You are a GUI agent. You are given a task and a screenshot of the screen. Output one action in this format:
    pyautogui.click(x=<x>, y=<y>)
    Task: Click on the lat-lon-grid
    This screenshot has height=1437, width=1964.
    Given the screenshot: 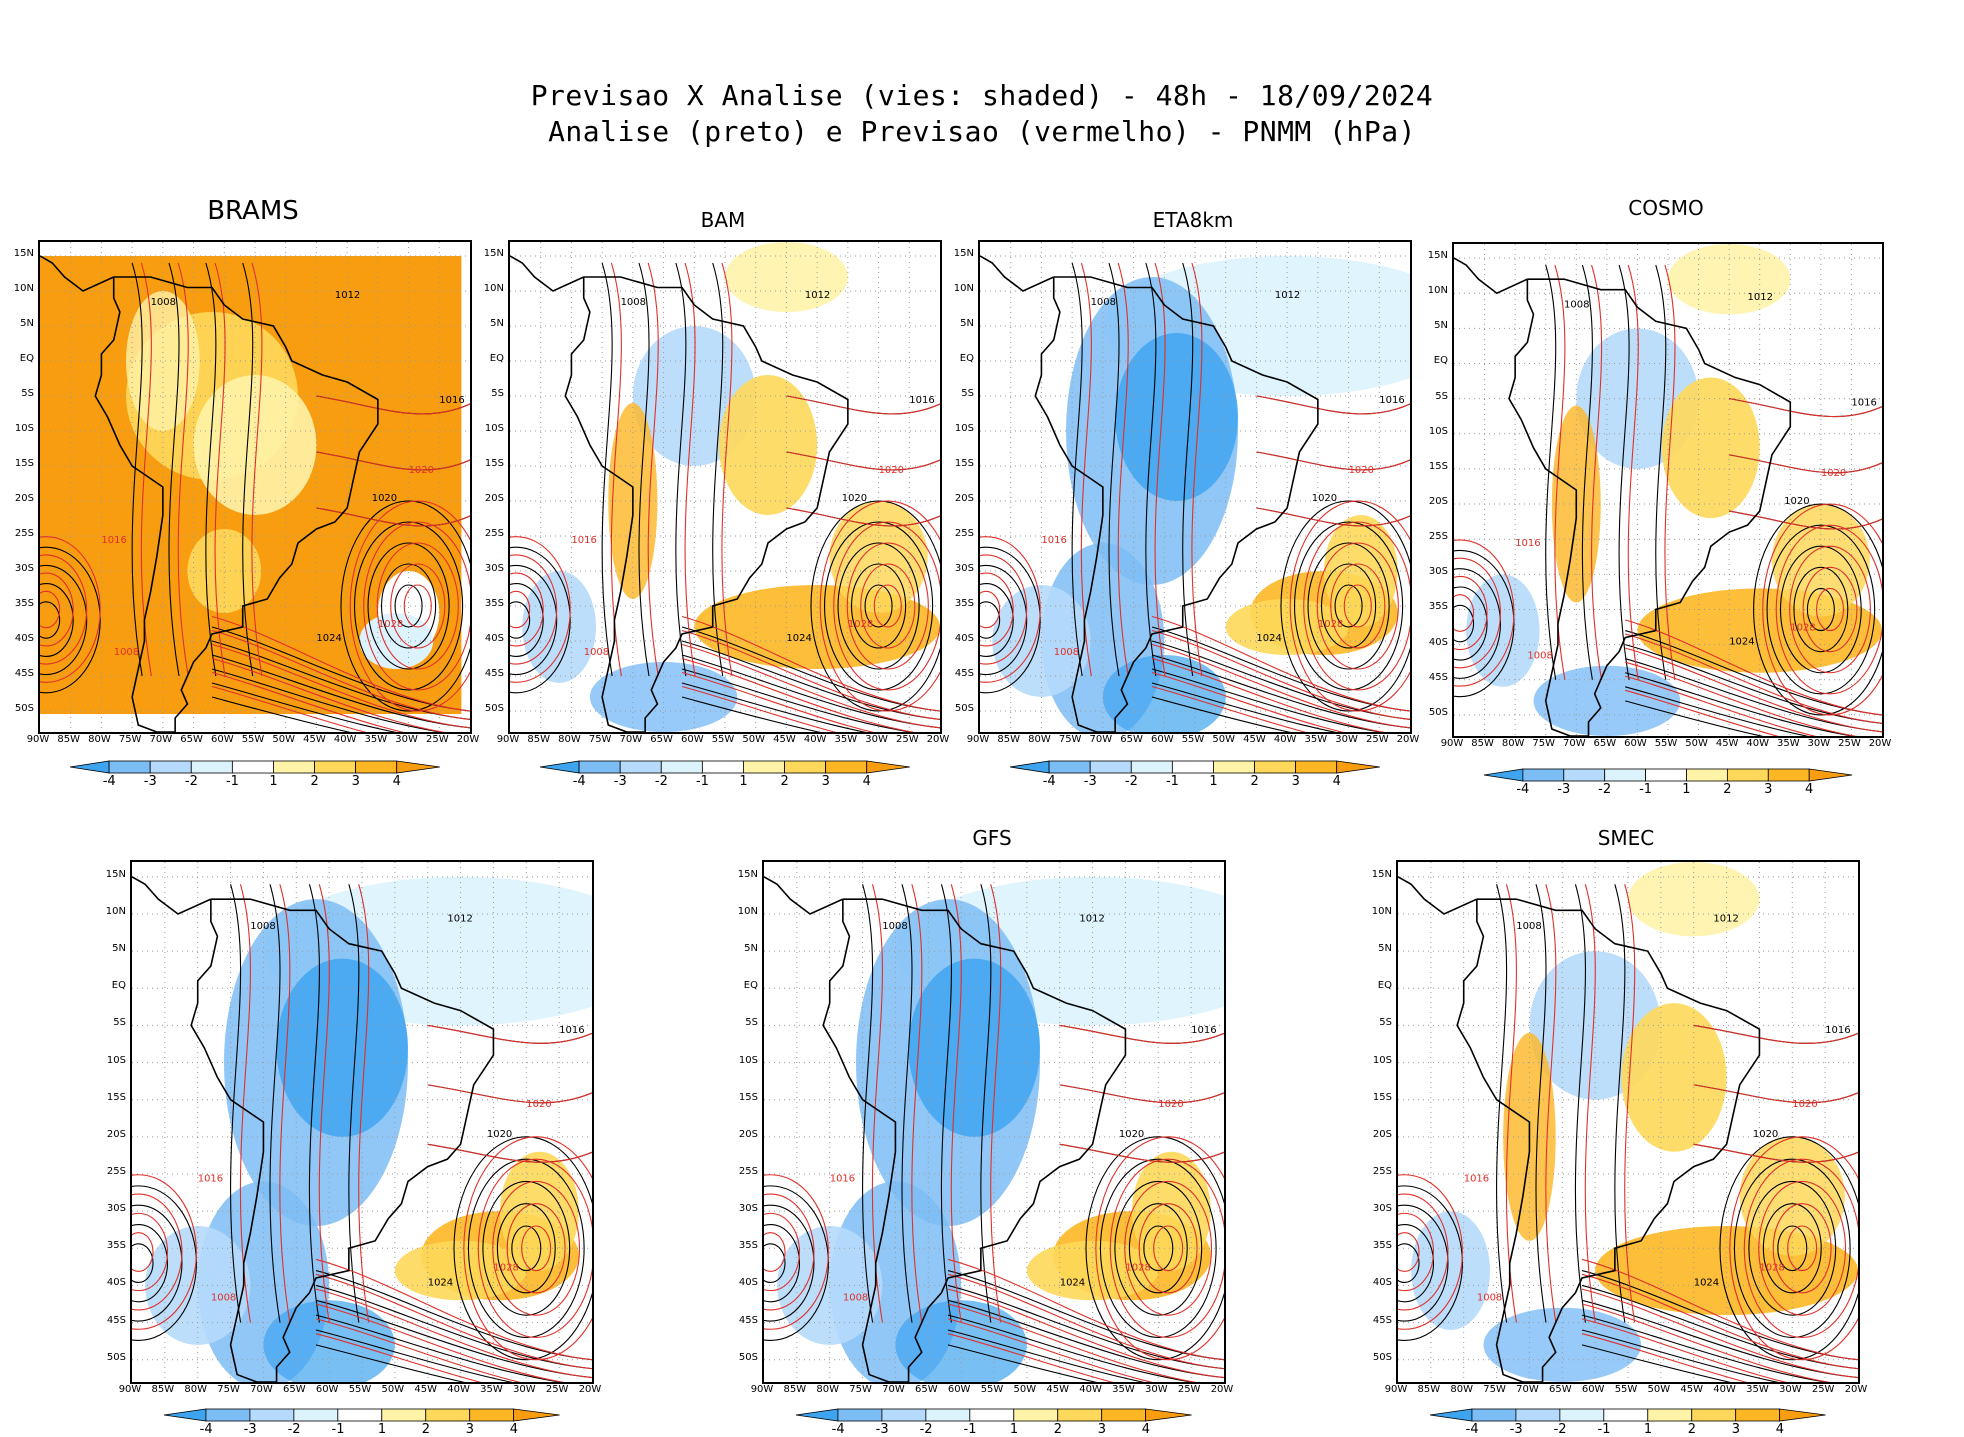 What is the action you would take?
    pyautogui.click(x=1195, y=487)
    